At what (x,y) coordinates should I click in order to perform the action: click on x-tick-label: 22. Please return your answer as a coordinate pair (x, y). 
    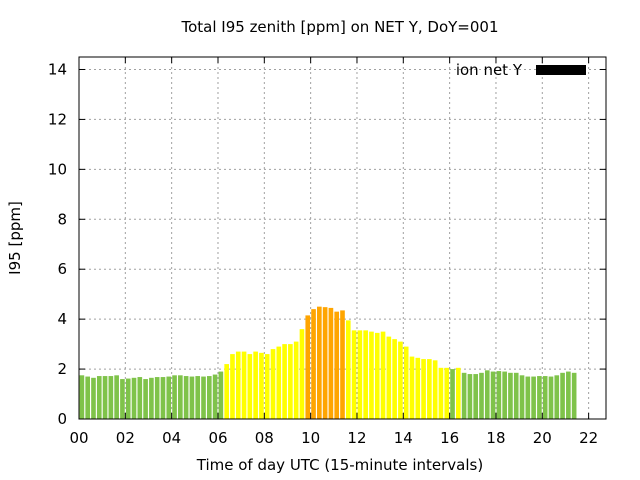
    Looking at the image, I should click on (588, 438).